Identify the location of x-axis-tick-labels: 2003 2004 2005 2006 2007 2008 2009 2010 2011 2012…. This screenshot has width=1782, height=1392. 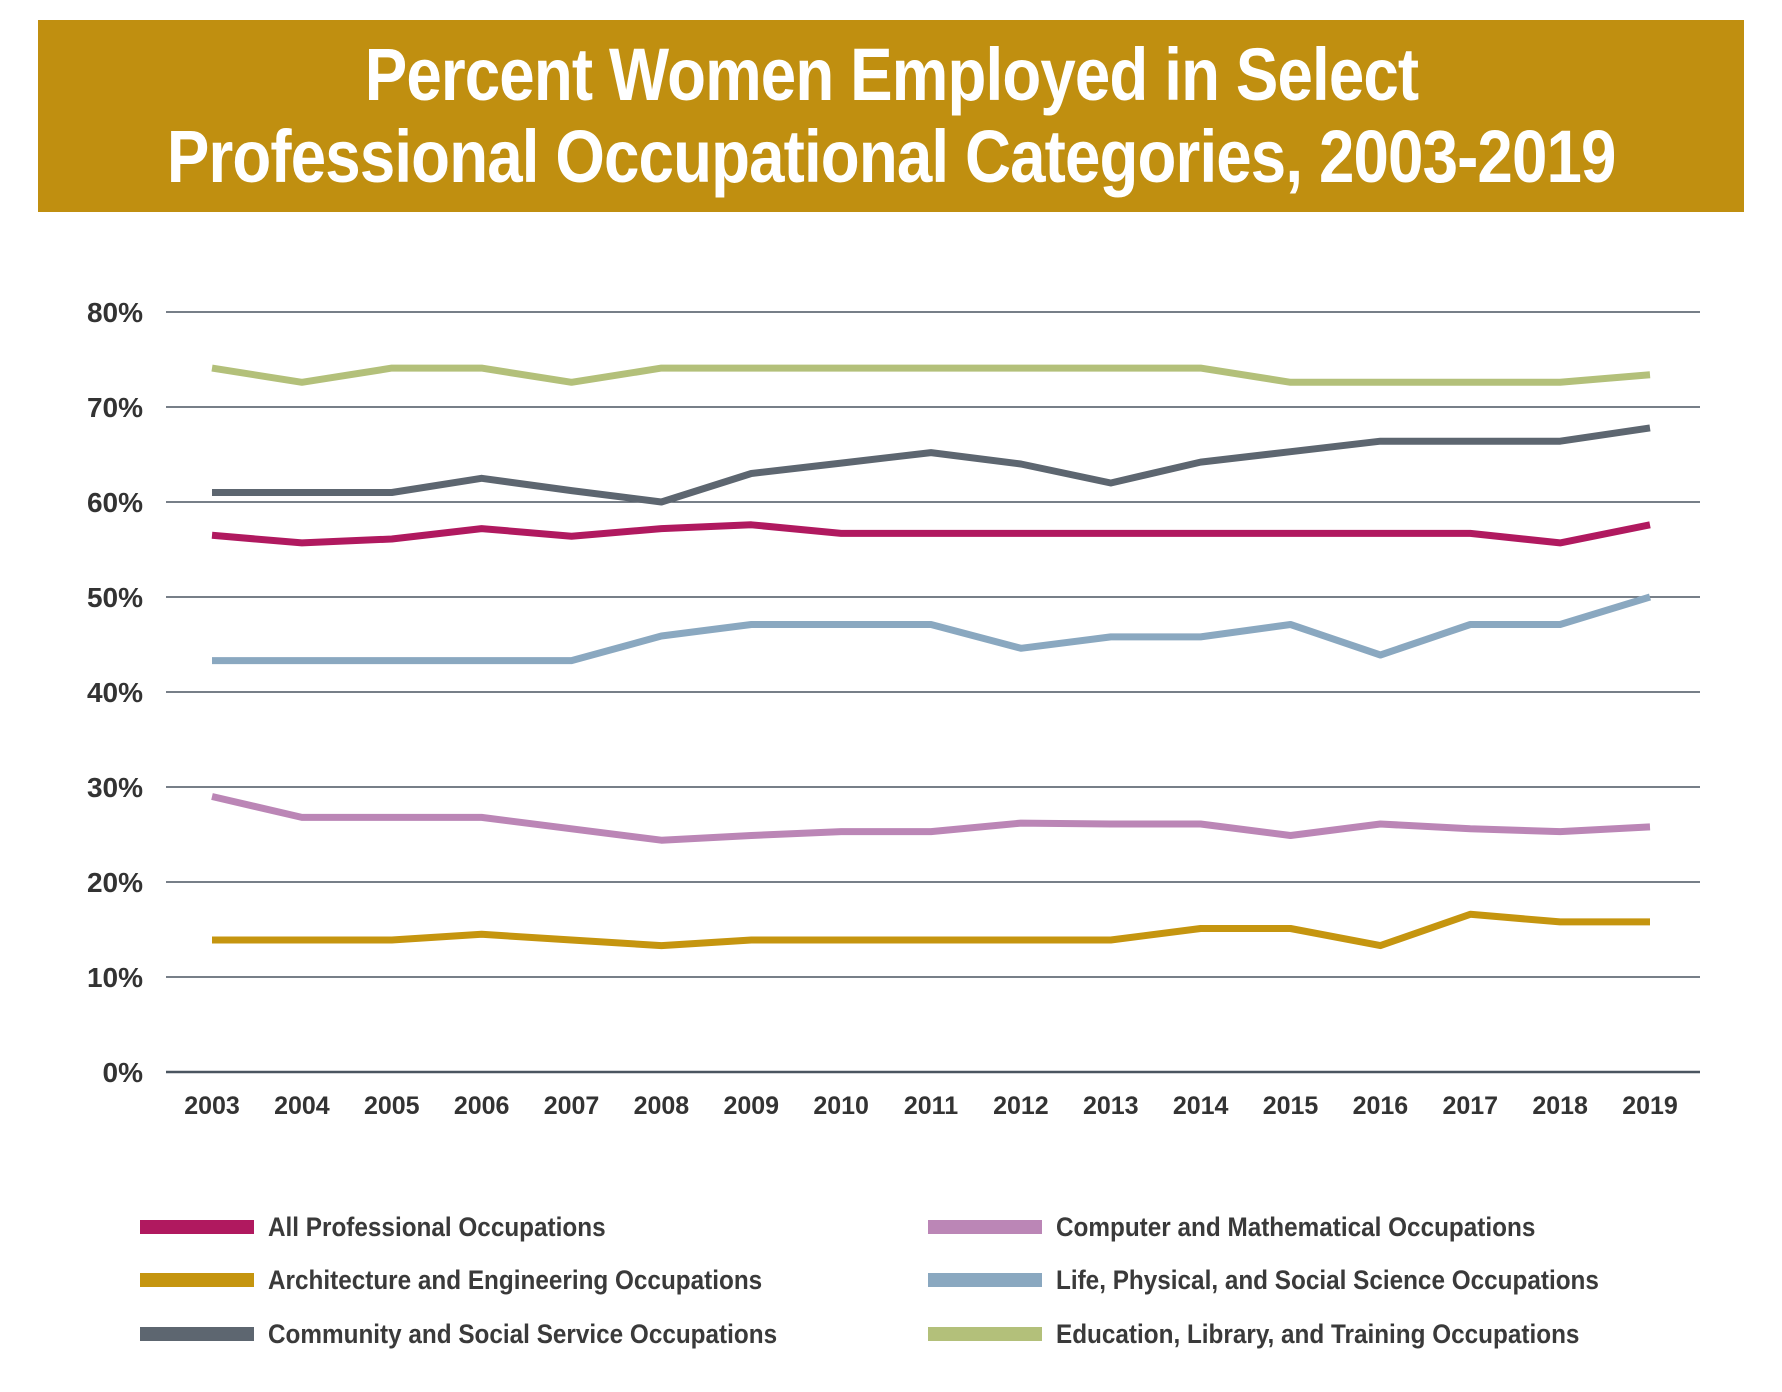
(931, 1106).